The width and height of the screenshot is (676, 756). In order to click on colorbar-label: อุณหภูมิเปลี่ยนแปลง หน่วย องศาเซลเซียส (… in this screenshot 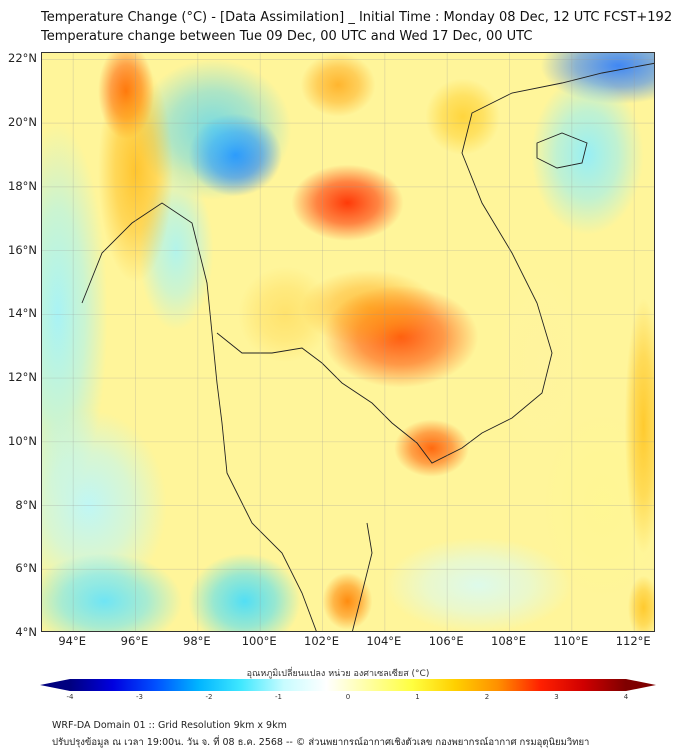, I will do `click(338, 674)`.